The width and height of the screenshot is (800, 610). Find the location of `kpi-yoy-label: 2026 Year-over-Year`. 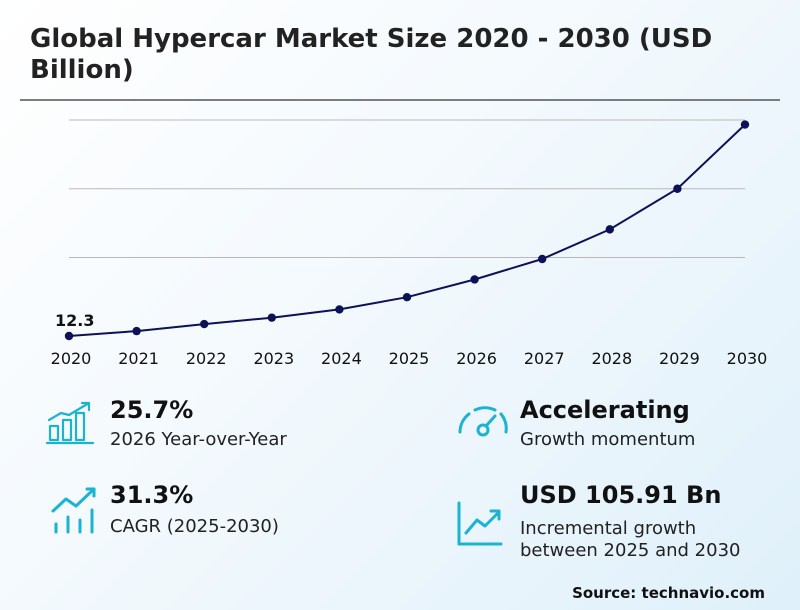

kpi-yoy-label: 2026 Year-over-Year is located at coordinates (198, 439).